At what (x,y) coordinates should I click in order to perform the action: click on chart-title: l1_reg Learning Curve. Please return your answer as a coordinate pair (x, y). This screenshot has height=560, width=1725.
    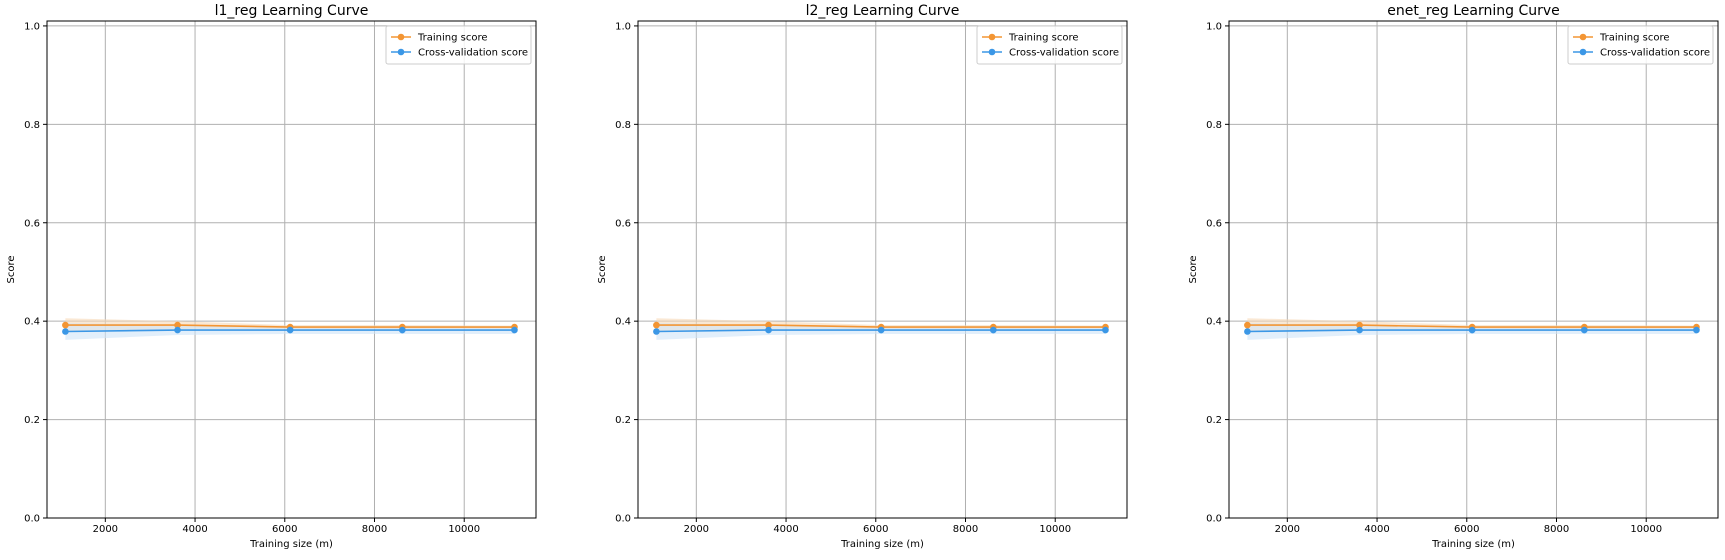
    Looking at the image, I should click on (292, 11).